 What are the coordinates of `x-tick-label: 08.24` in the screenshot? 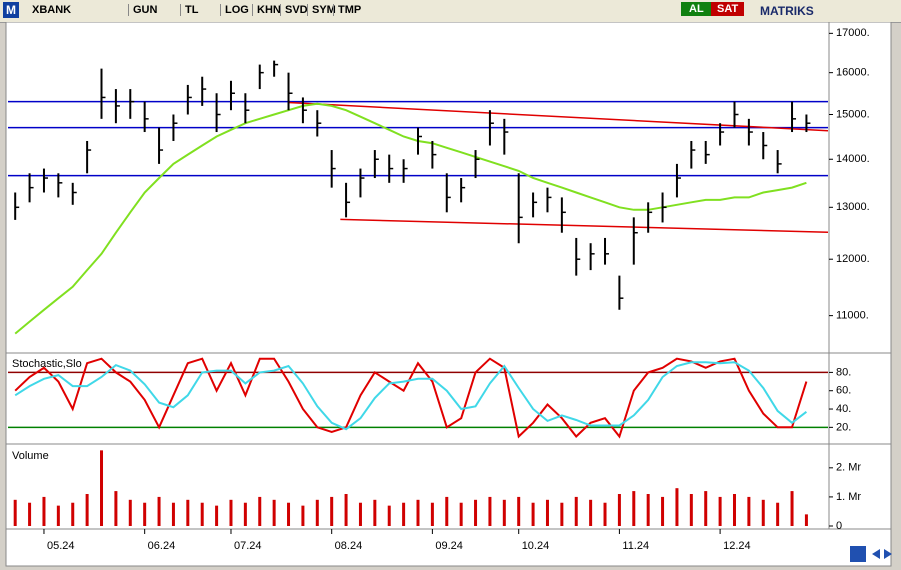 It's located at (349, 546).